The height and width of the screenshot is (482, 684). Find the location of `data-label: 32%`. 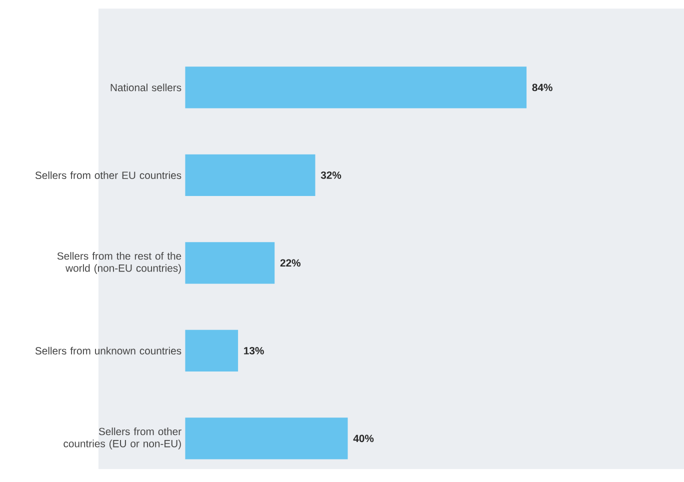

data-label: 32% is located at coordinates (331, 175).